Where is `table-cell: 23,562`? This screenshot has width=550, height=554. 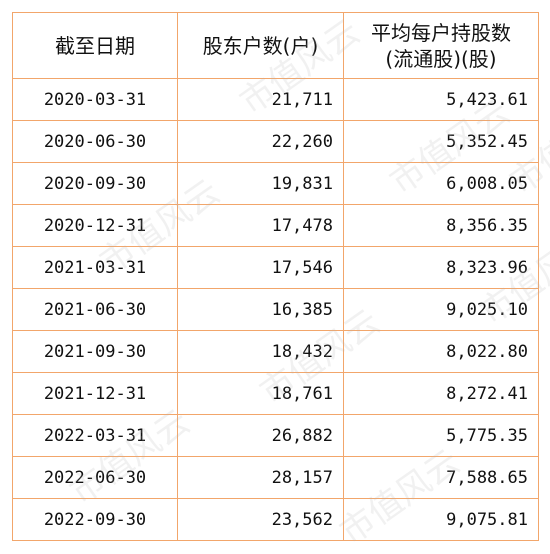
table-cell: 23,562 is located at coordinates (260, 519).